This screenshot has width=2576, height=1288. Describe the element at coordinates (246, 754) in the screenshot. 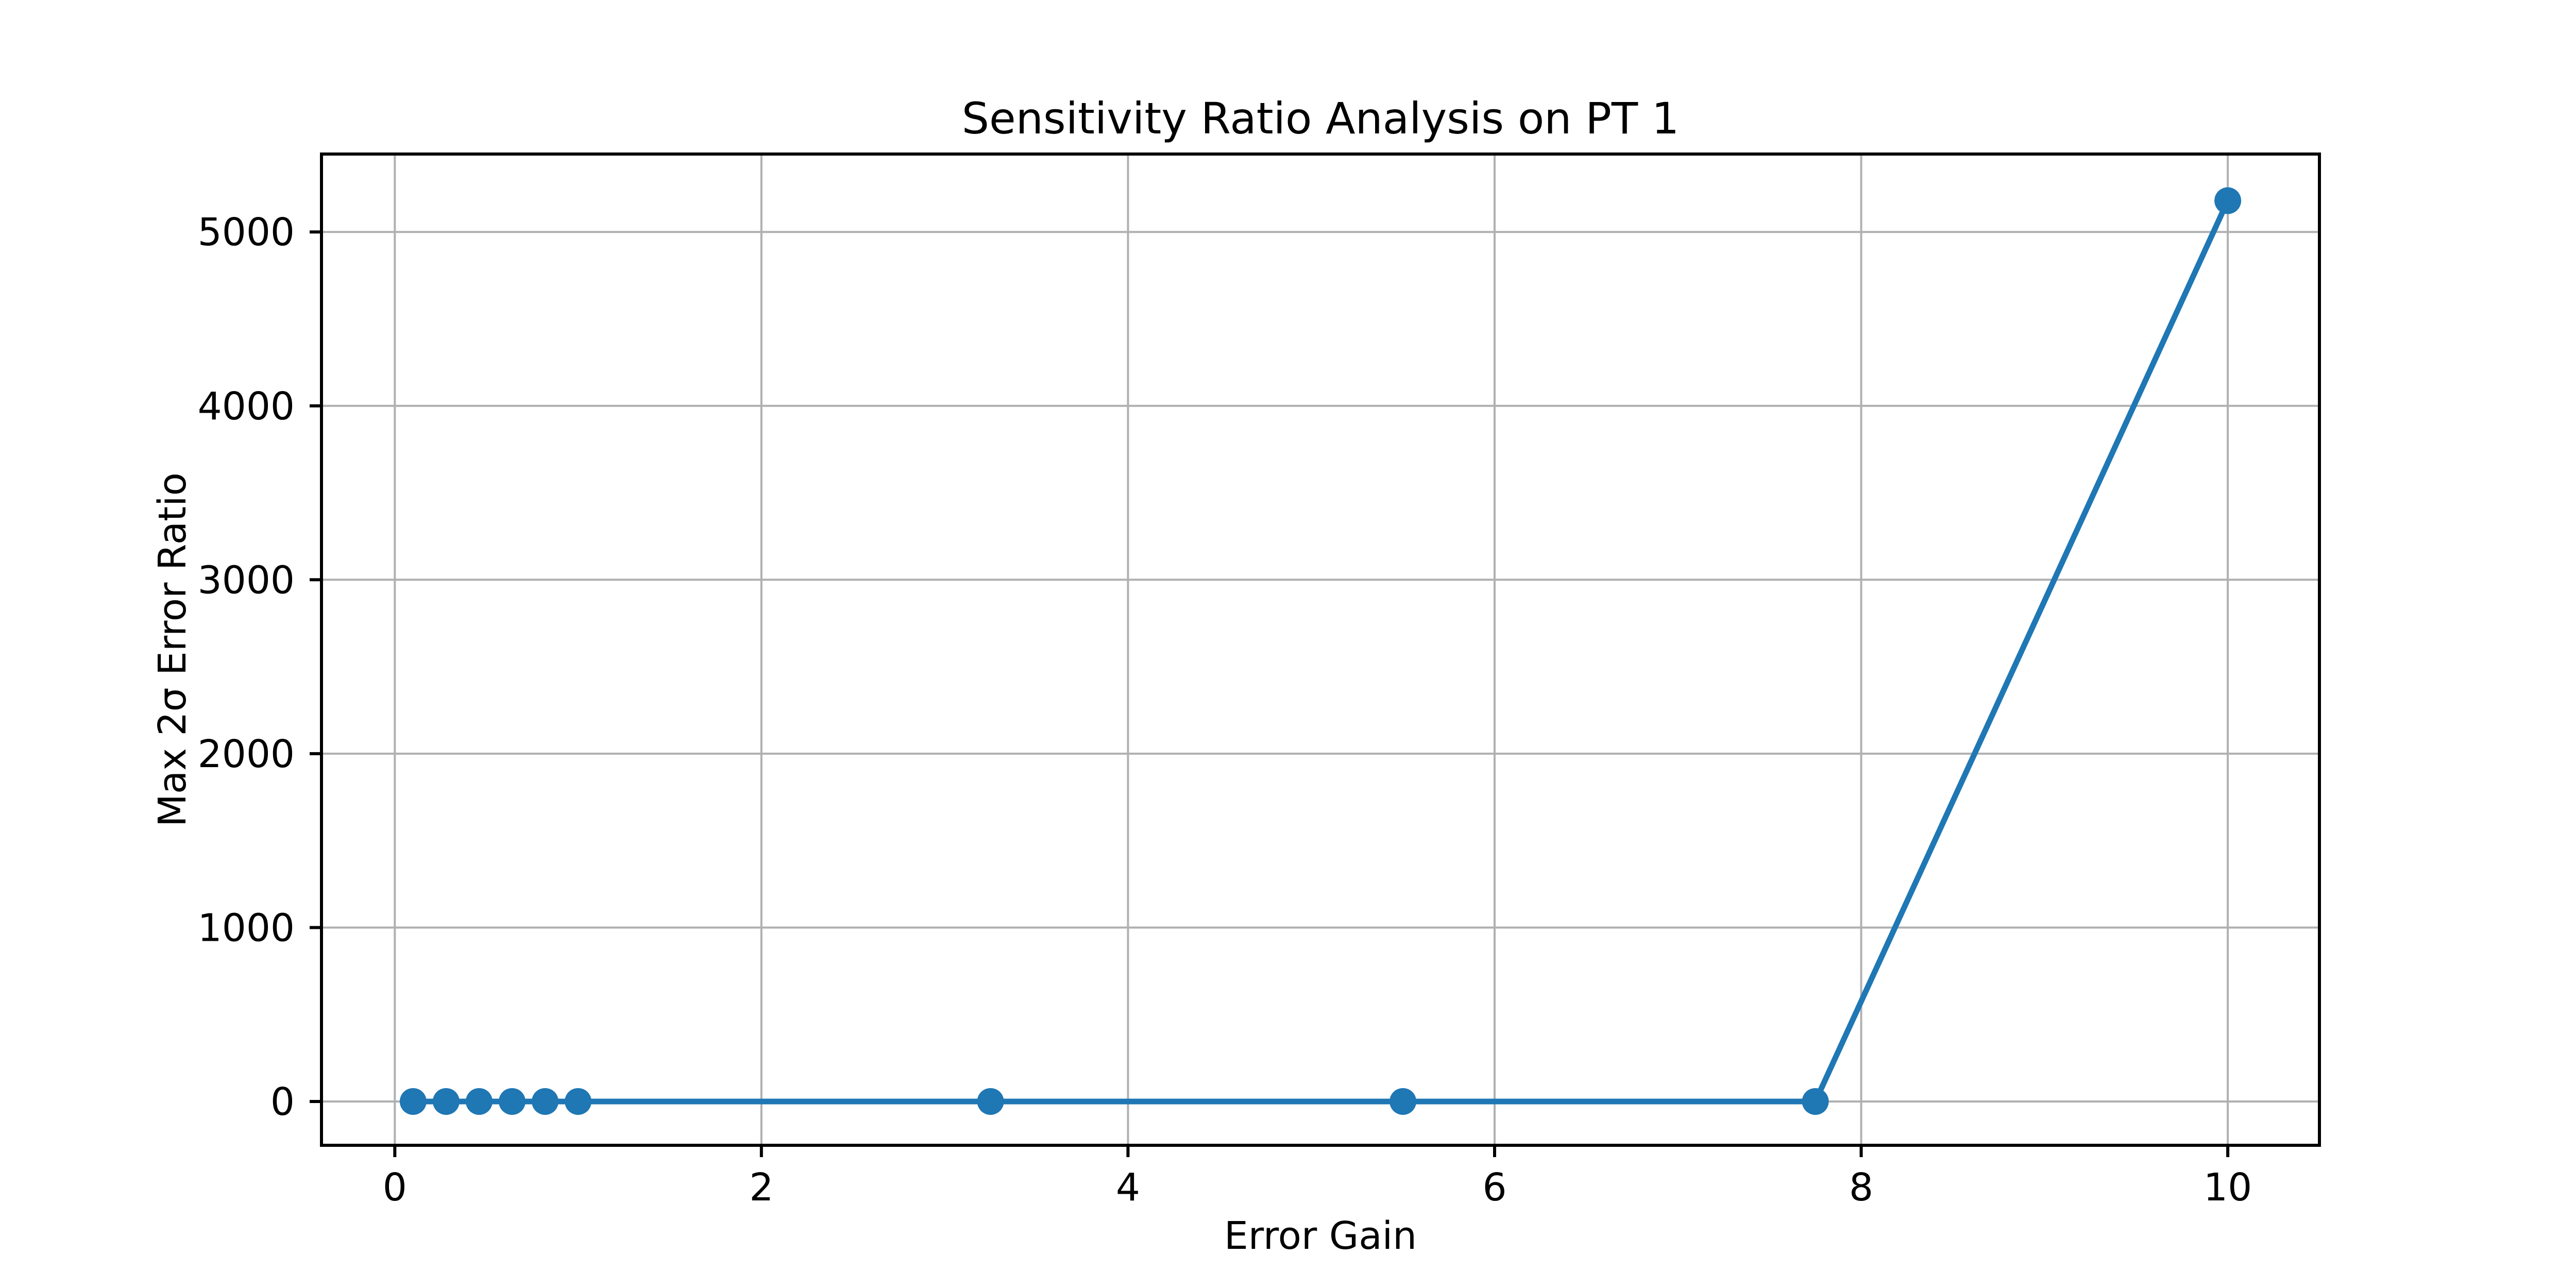

I see `y-tick-label: 2000` at that location.